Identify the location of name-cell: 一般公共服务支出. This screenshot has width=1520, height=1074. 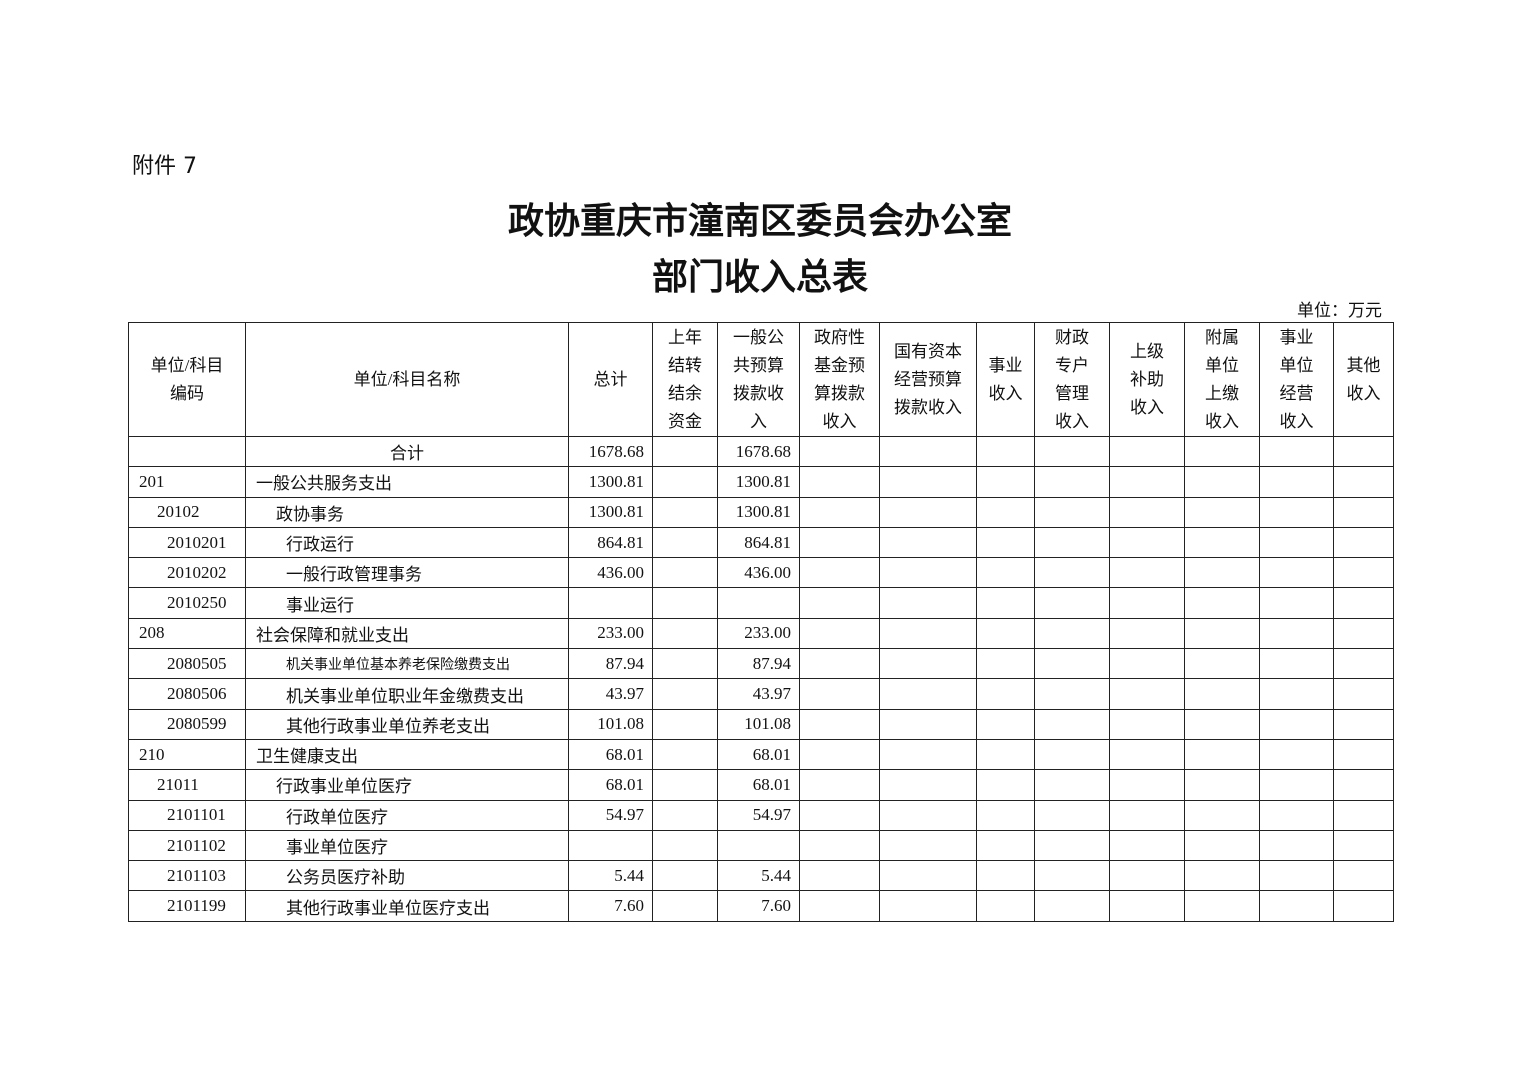
(407, 482).